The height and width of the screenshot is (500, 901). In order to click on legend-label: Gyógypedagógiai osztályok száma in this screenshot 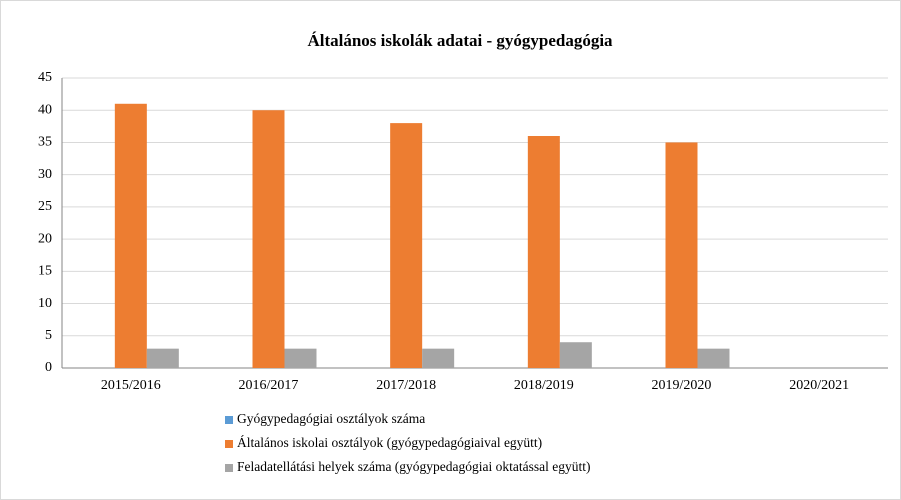, I will do `click(331, 418)`.